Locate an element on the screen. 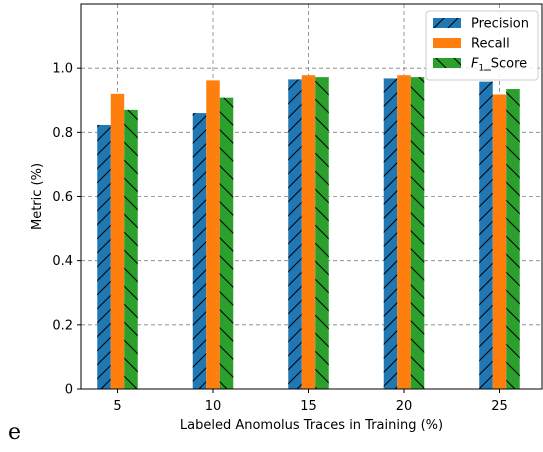 Image resolution: width=543 pixels, height=452 pixels. y-tick-label: 0.6 is located at coordinates (62, 197).